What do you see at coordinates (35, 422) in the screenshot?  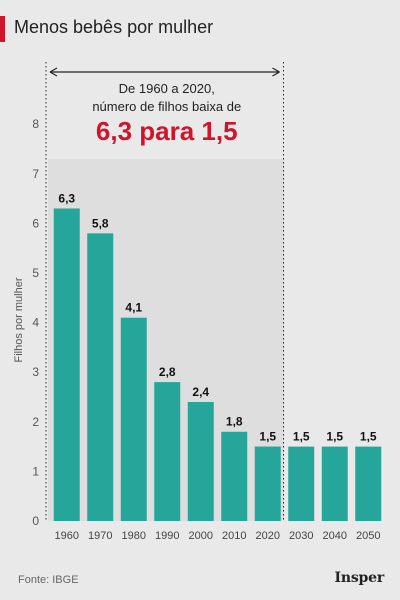 I see `y-tick-label: 2` at bounding box center [35, 422].